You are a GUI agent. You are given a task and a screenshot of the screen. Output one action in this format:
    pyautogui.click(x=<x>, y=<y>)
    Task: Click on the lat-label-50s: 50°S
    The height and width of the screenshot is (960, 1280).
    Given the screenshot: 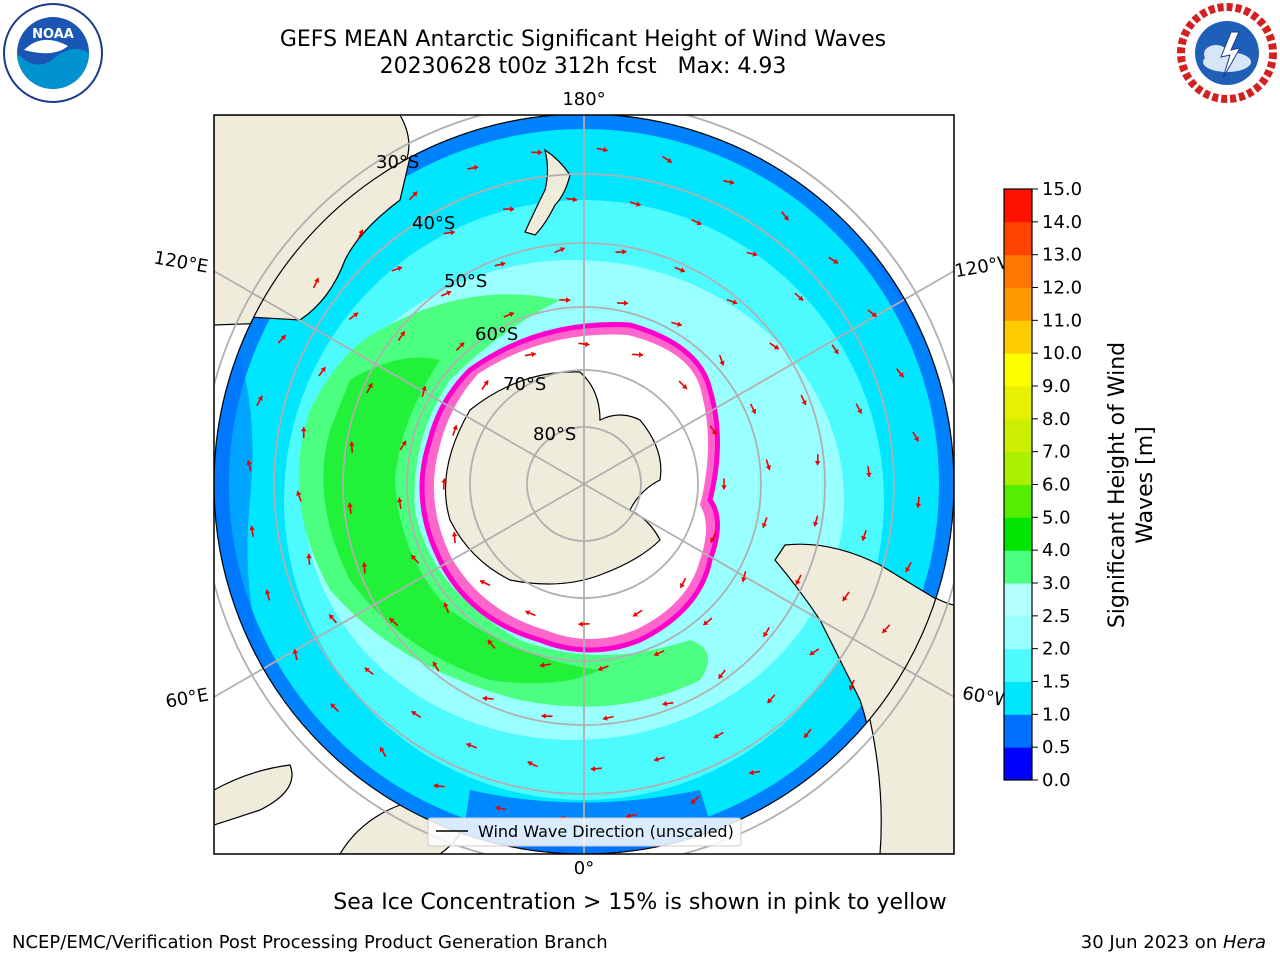 What is the action you would take?
    pyautogui.click(x=465, y=281)
    